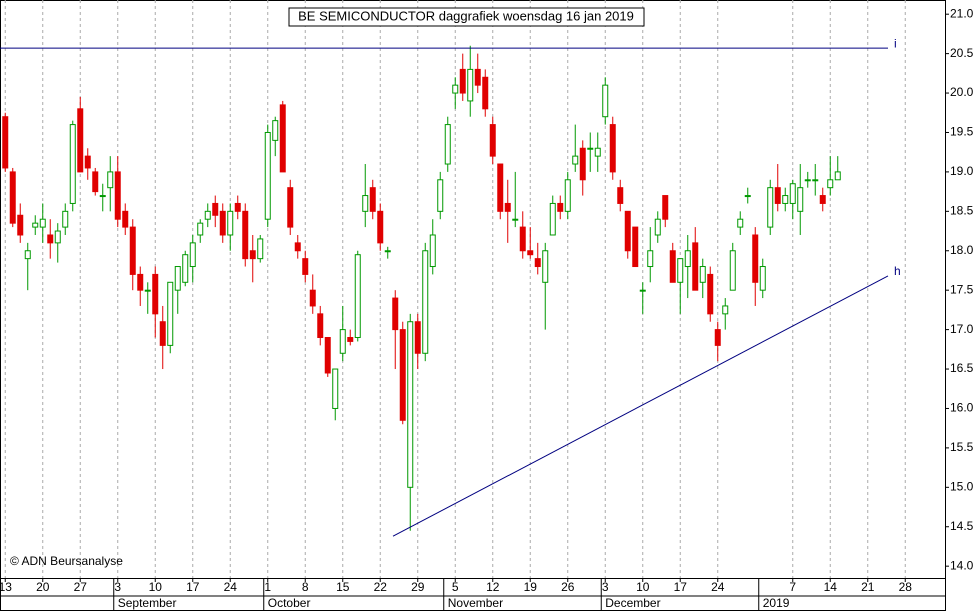 This screenshot has width=980, height=616. What do you see at coordinates (962, 250) in the screenshot?
I see `y-tick-label: 18.0` at bounding box center [962, 250].